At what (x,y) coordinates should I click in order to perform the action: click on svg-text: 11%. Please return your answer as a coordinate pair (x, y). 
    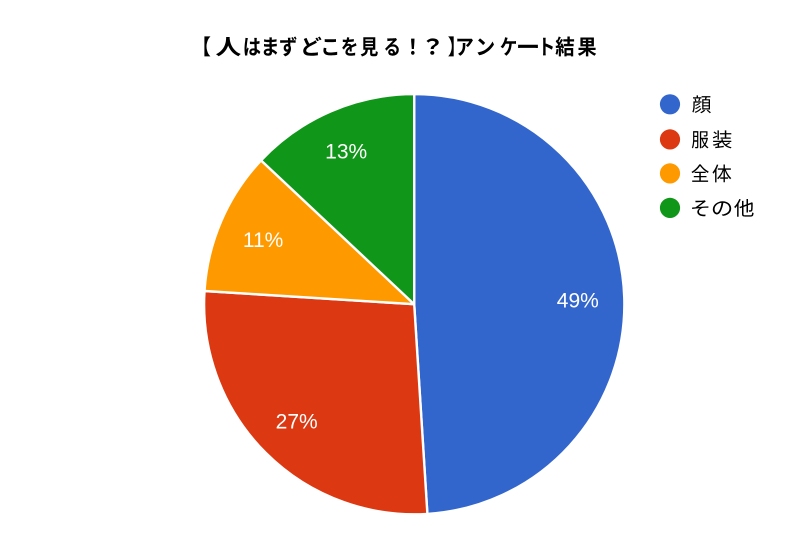
    Looking at the image, I should click on (263, 240).